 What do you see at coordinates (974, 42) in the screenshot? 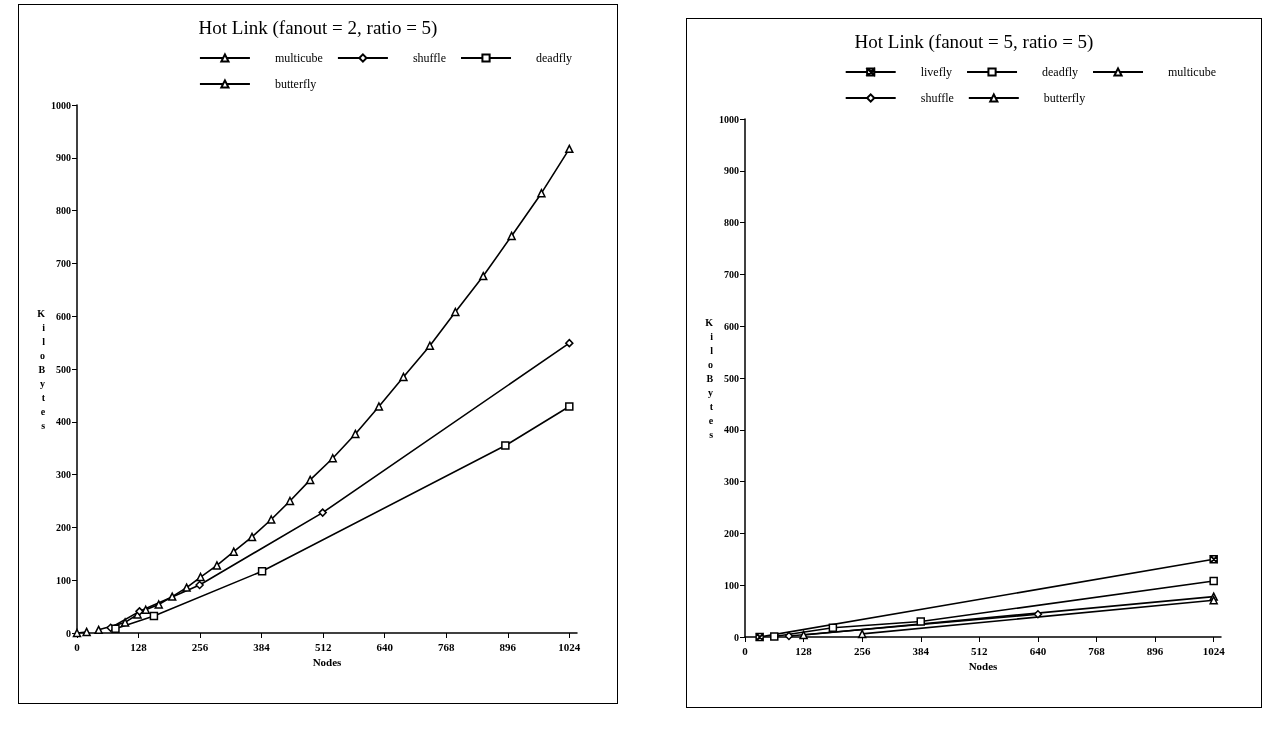
I see `chart-title: Hot Link (fanout = 5, ratio = 5)` at bounding box center [974, 42].